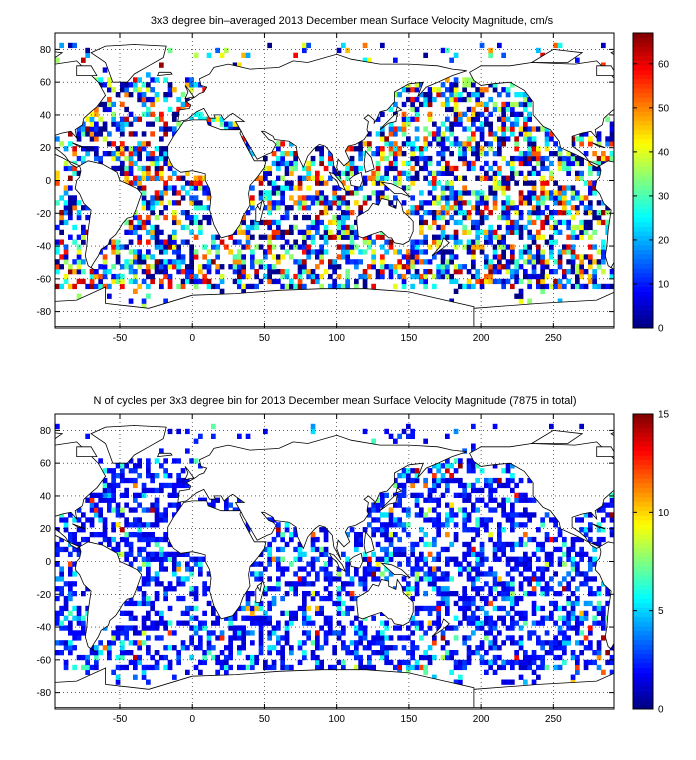 This screenshot has height=760, width=696. What do you see at coordinates (643, 675) in the screenshot?
I see `colorbar-segment` at bounding box center [643, 675].